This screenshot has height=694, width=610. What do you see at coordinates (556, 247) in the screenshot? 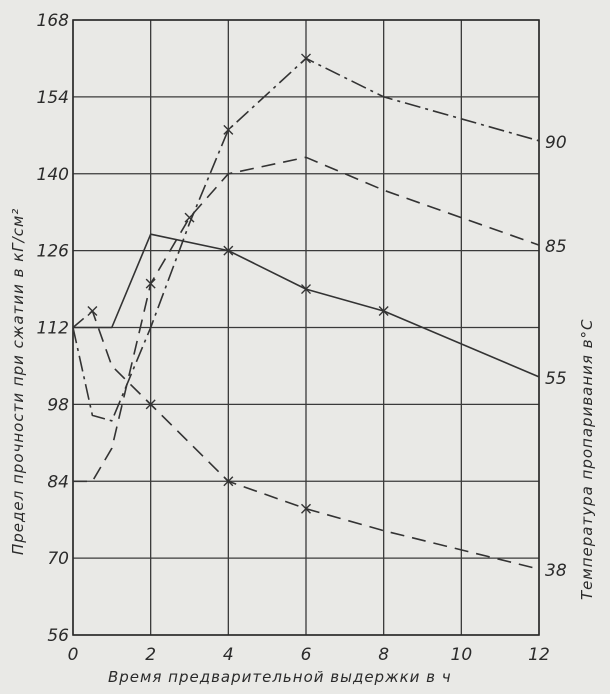
I see `series-label-85: 85` at bounding box center [556, 247].